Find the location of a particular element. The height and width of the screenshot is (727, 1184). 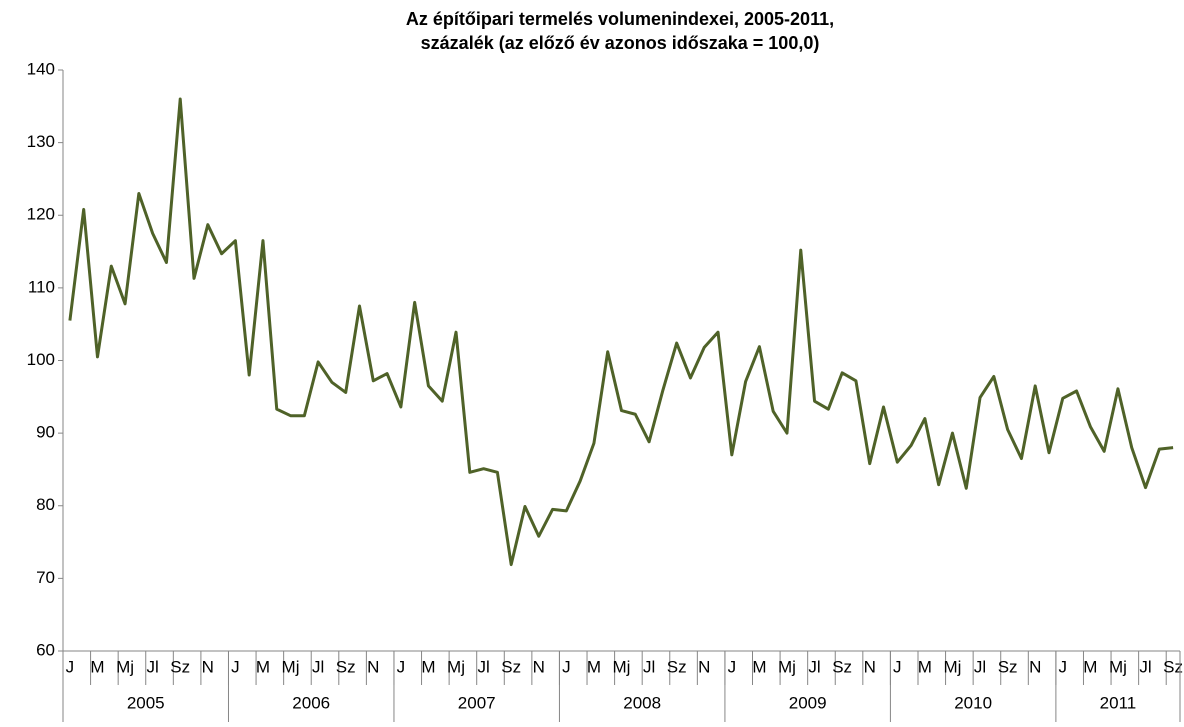

y-tick-label: 120 is located at coordinates (41, 214).